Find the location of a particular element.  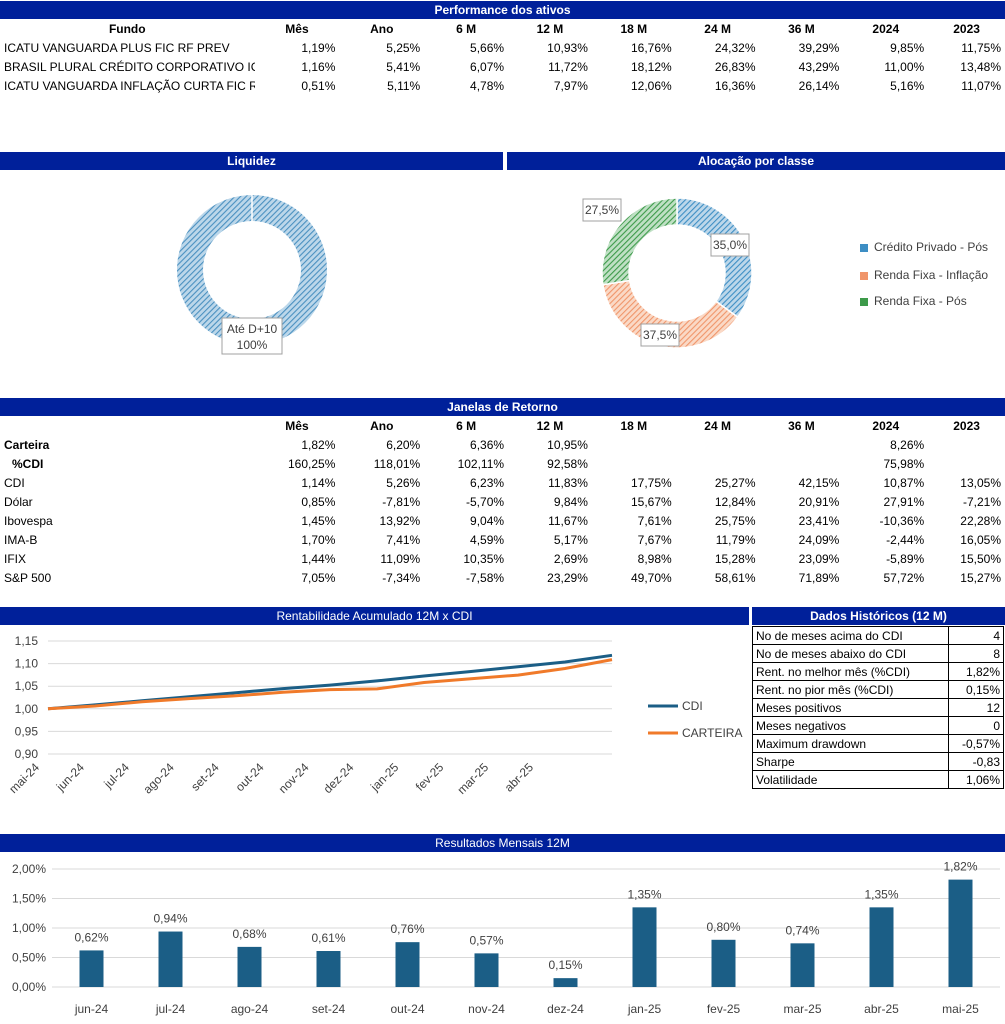

janelas-cell: 1,82% is located at coordinates (318, 444).